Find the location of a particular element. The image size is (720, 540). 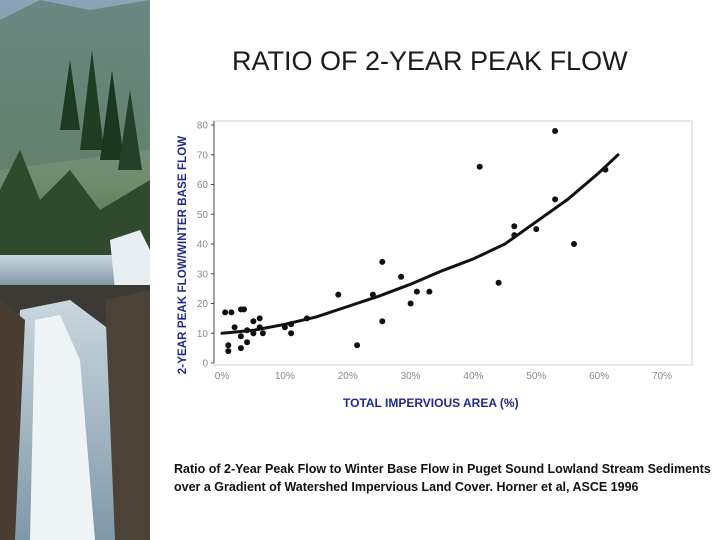

y-tick-label: 30 is located at coordinates (203, 274).